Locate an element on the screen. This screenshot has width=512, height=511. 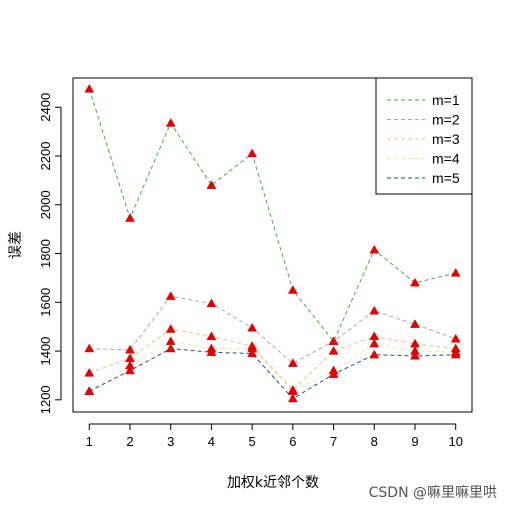
x-tick-label: 1 is located at coordinates (89, 441).